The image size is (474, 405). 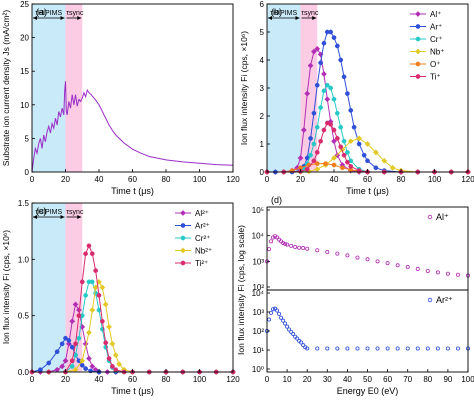 What do you see at coordinates (367, 191) in the screenshot?
I see `x-axis-label: Time t (μs)` at bounding box center [367, 191].